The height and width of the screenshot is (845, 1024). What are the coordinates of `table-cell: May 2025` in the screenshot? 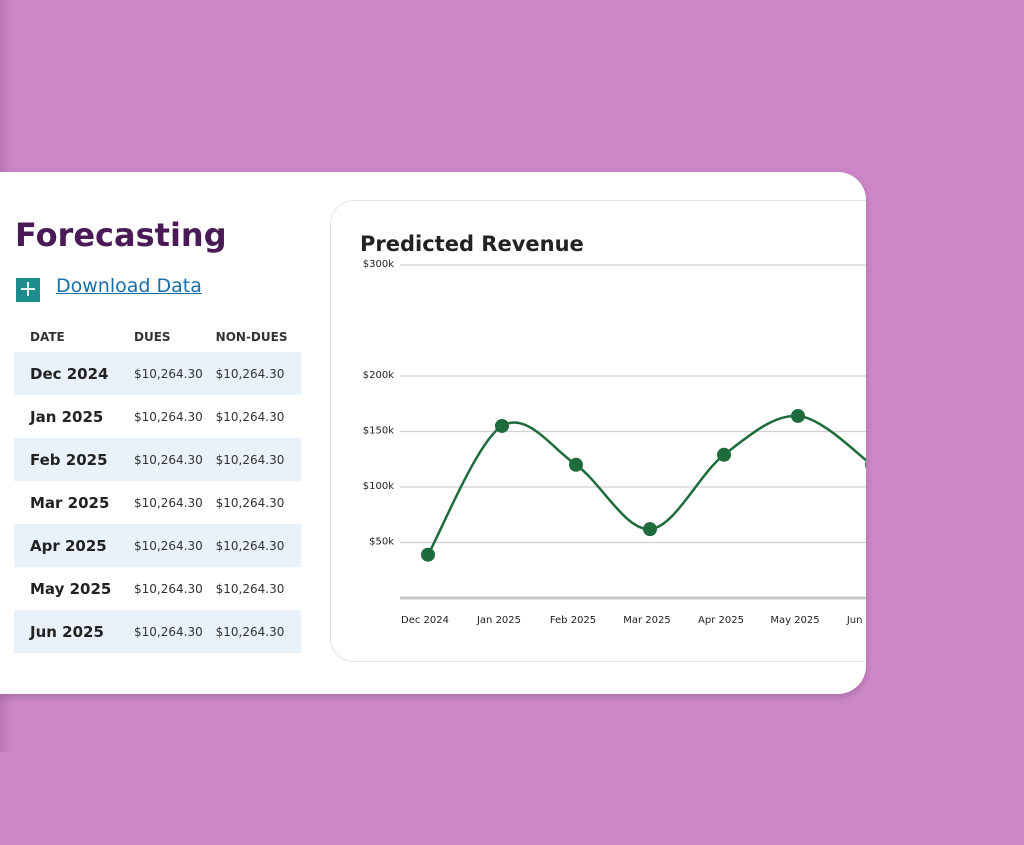 It's located at (71, 588).